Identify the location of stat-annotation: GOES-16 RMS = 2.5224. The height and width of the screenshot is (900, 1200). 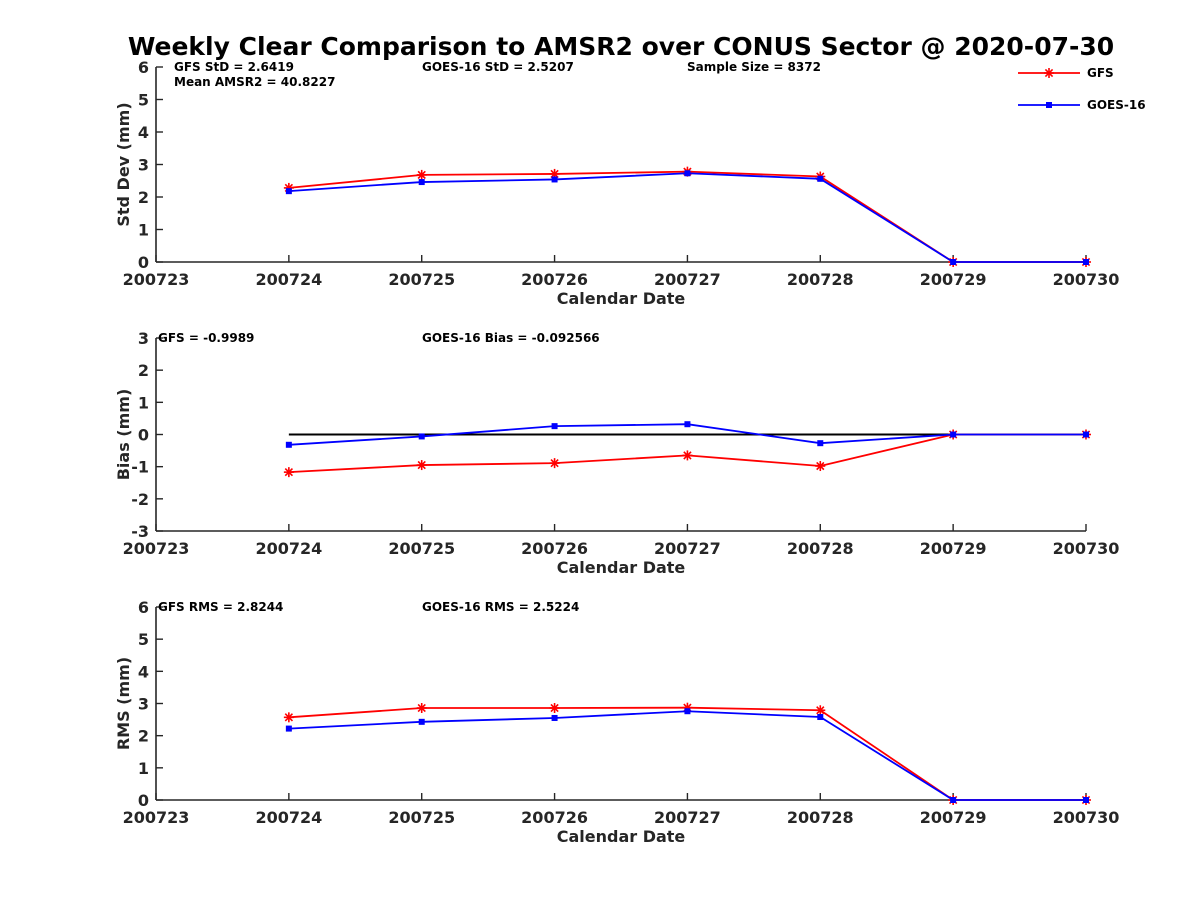
(500, 607).